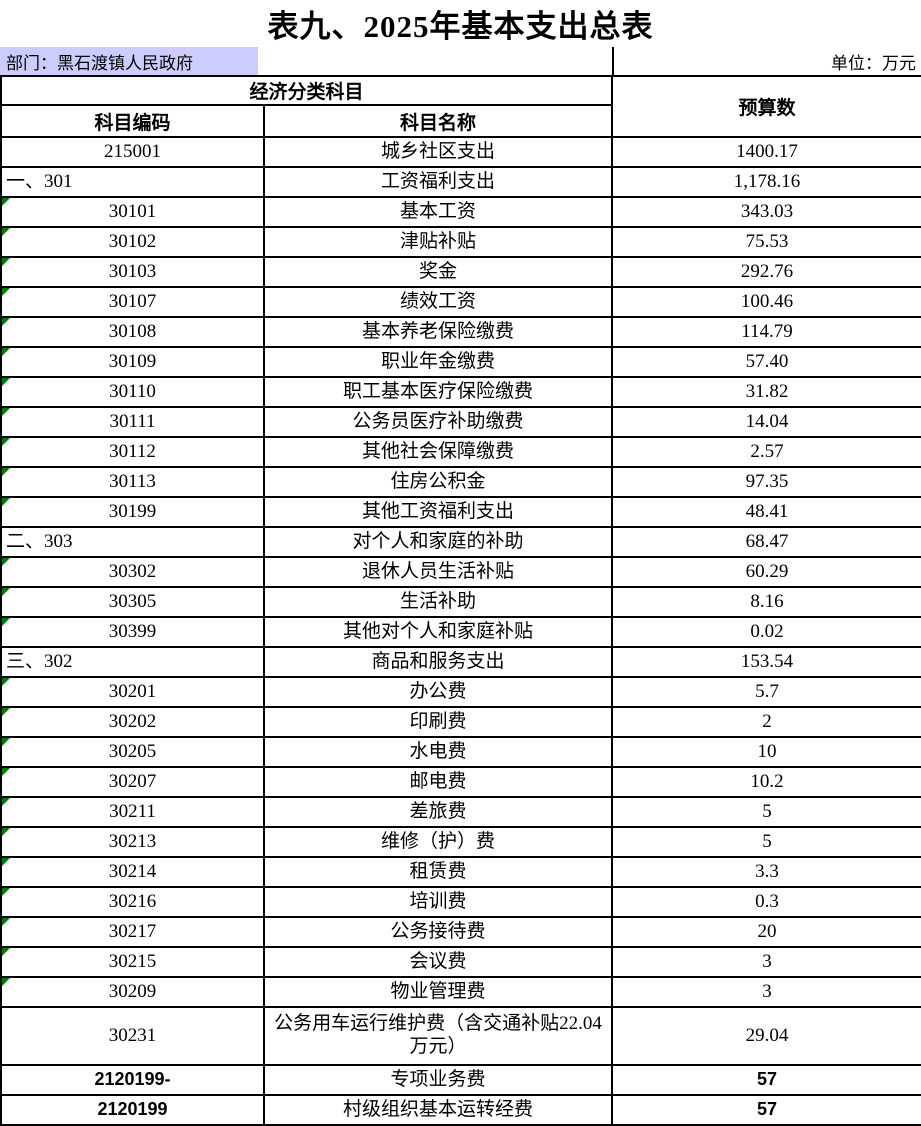 The height and width of the screenshot is (1126, 921). Describe the element at coordinates (132, 992) in the screenshot. I see `subject-code-cell: 30209` at that location.